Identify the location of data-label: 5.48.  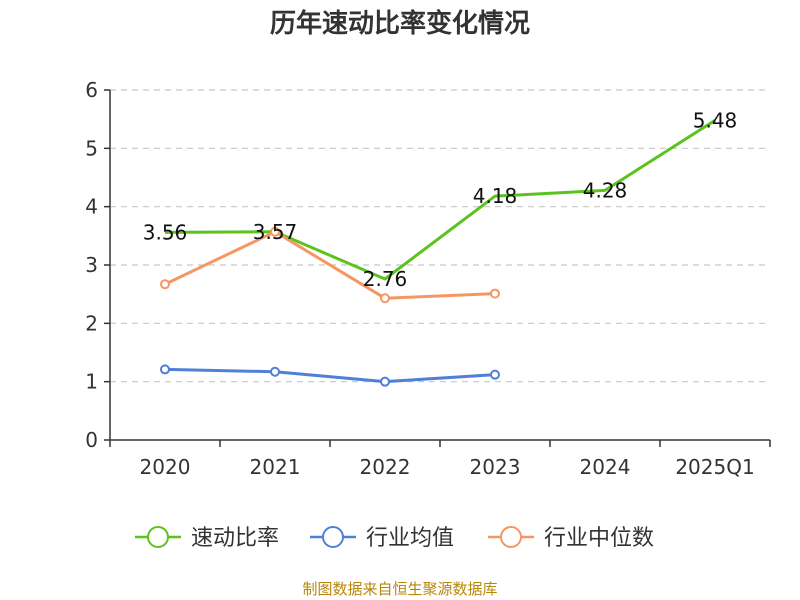
(715, 120).